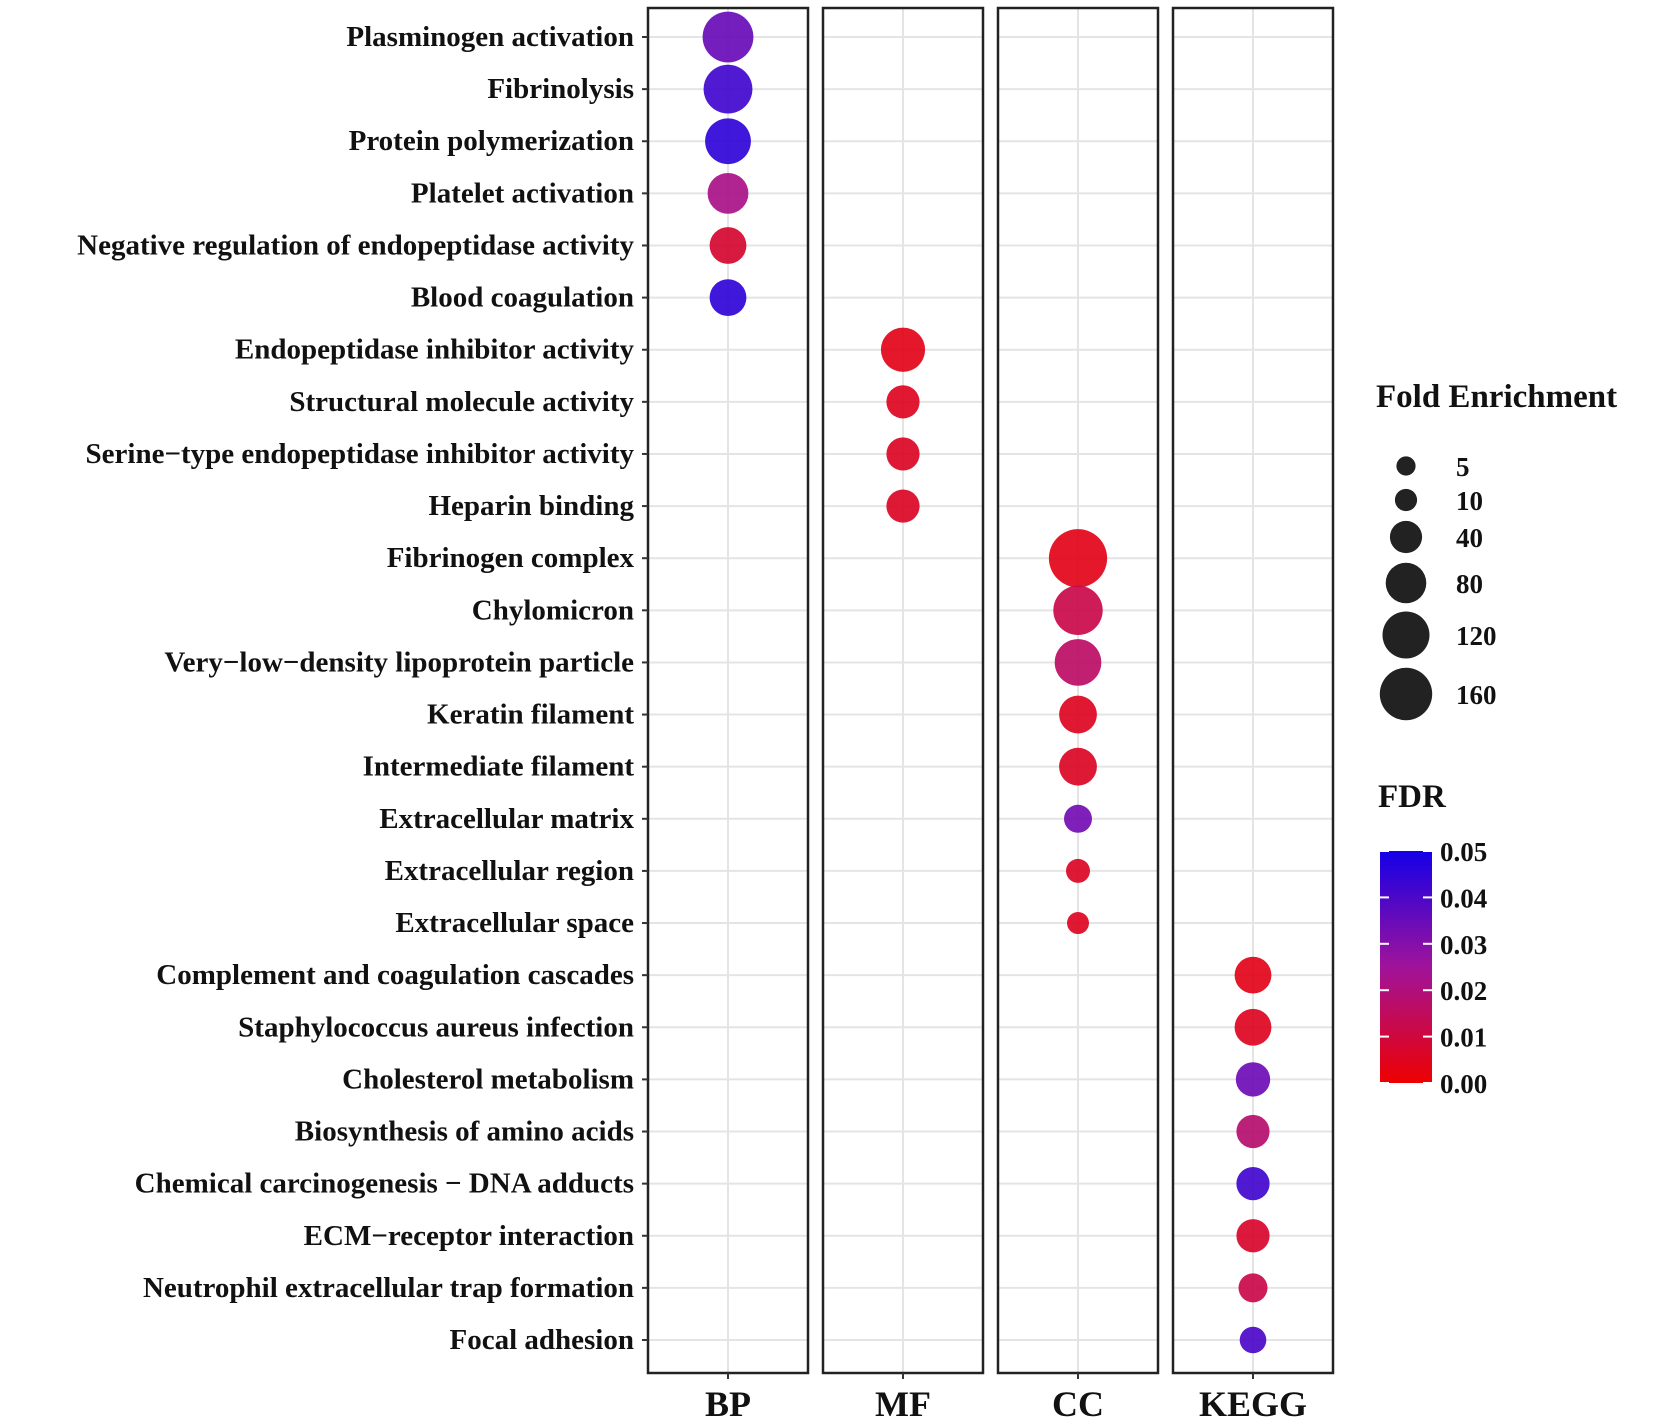 This screenshot has width=1654, height=1424. What do you see at coordinates (728, 245) in the screenshot?
I see `point-negative-regulation-of-endopeptidase-activity` at bounding box center [728, 245].